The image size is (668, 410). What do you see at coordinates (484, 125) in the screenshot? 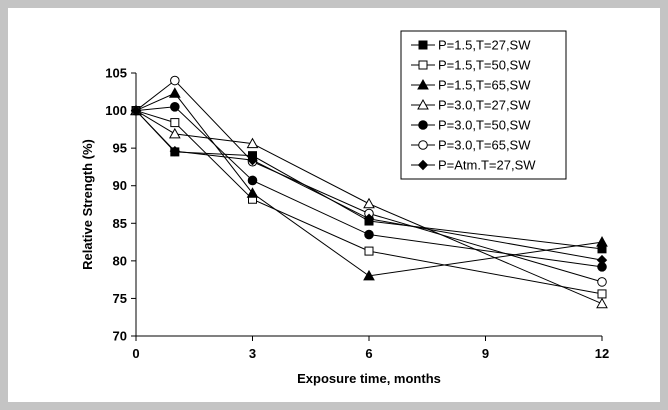
I see `legend-label: P=3.0,T=50,SW` at bounding box center [484, 125].